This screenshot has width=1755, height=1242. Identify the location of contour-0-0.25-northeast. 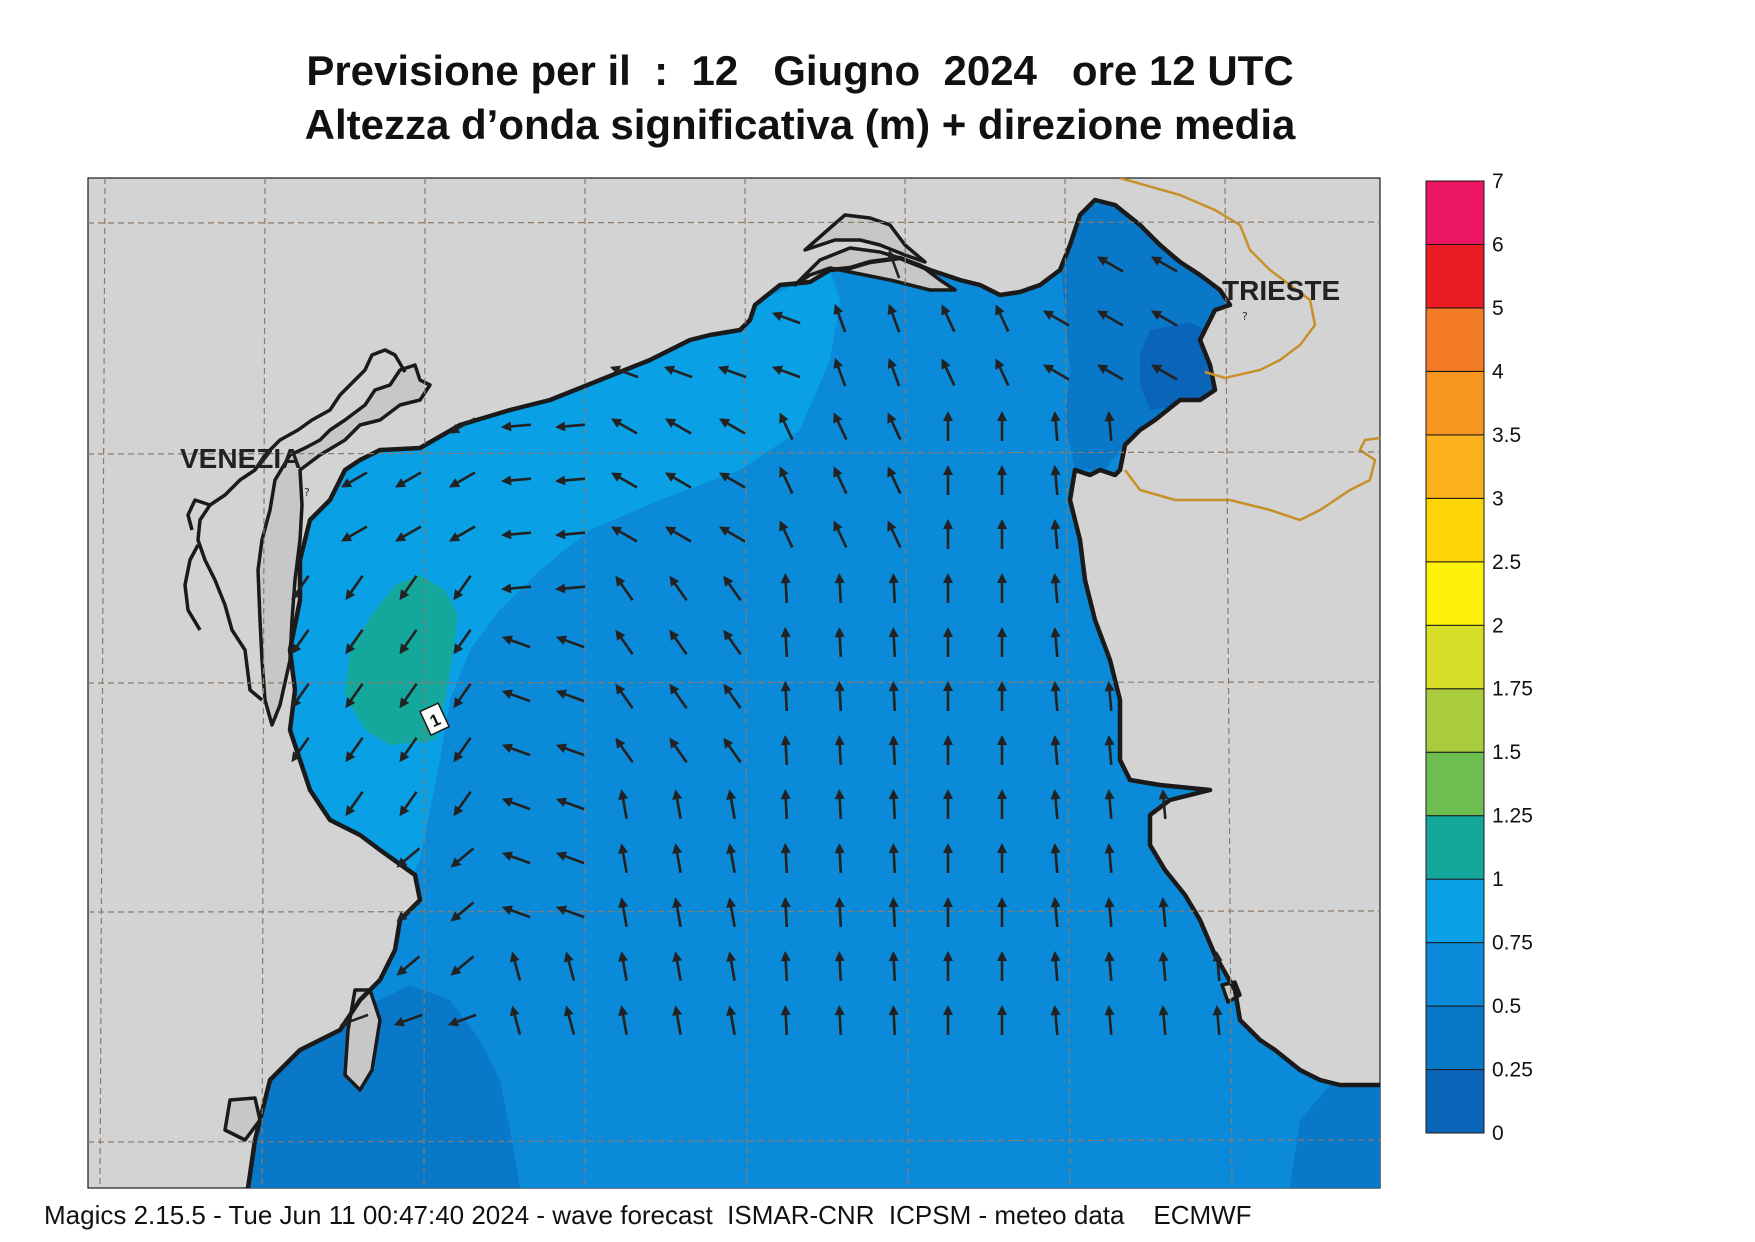
(1177, 366).